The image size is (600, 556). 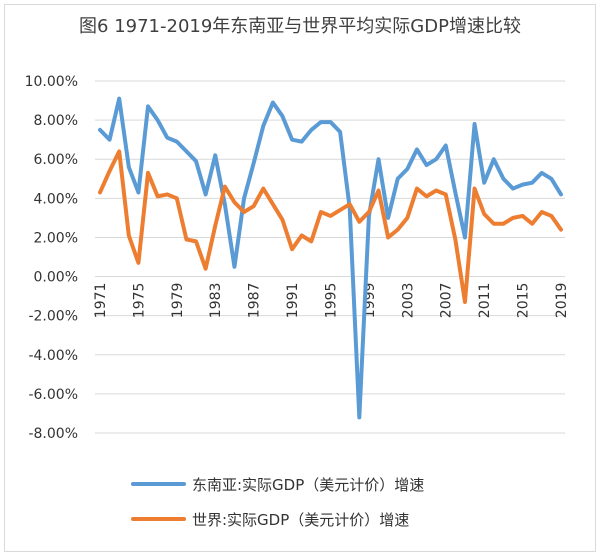 I want to click on x-tick-label: 1987, so click(x=255, y=301).